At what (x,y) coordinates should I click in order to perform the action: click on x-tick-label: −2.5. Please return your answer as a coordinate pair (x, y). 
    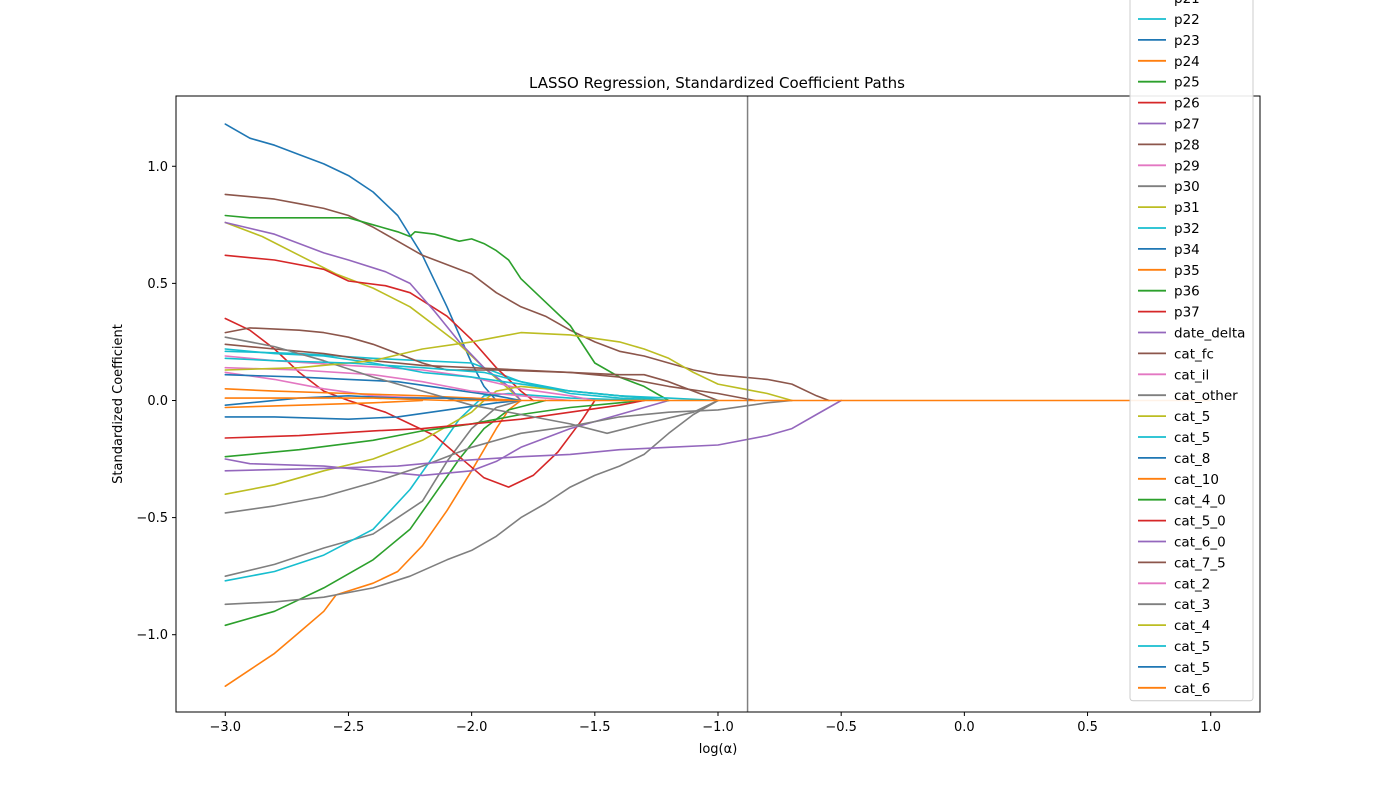
    Looking at the image, I should click on (349, 727).